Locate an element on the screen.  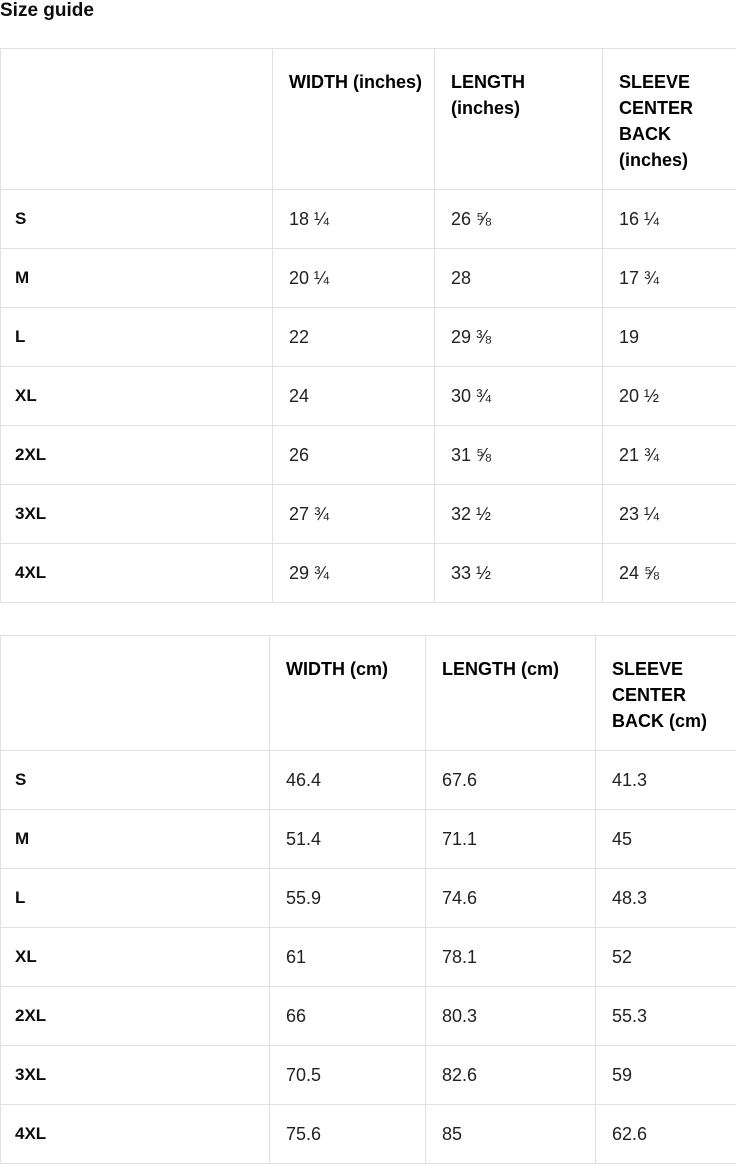
measurement-value: 80.3 is located at coordinates (511, 1016).